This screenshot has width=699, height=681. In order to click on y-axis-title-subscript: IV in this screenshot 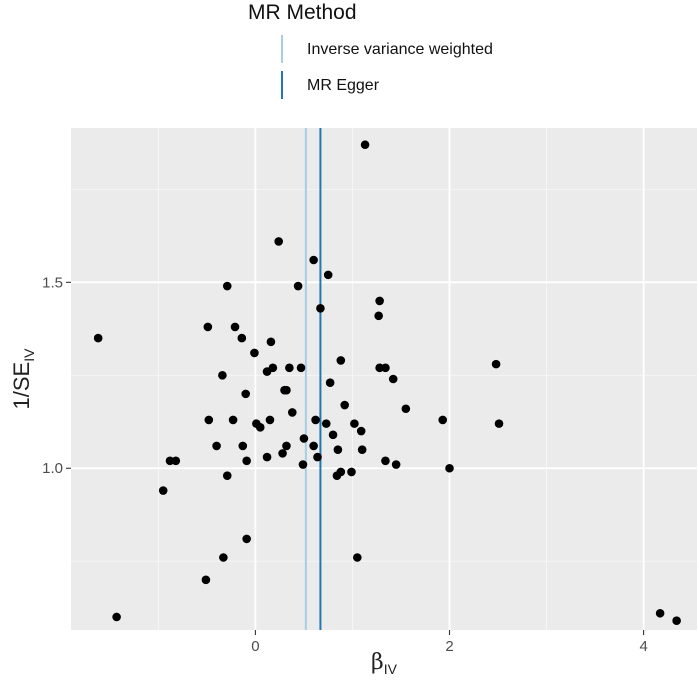, I will do `click(29, 355)`.